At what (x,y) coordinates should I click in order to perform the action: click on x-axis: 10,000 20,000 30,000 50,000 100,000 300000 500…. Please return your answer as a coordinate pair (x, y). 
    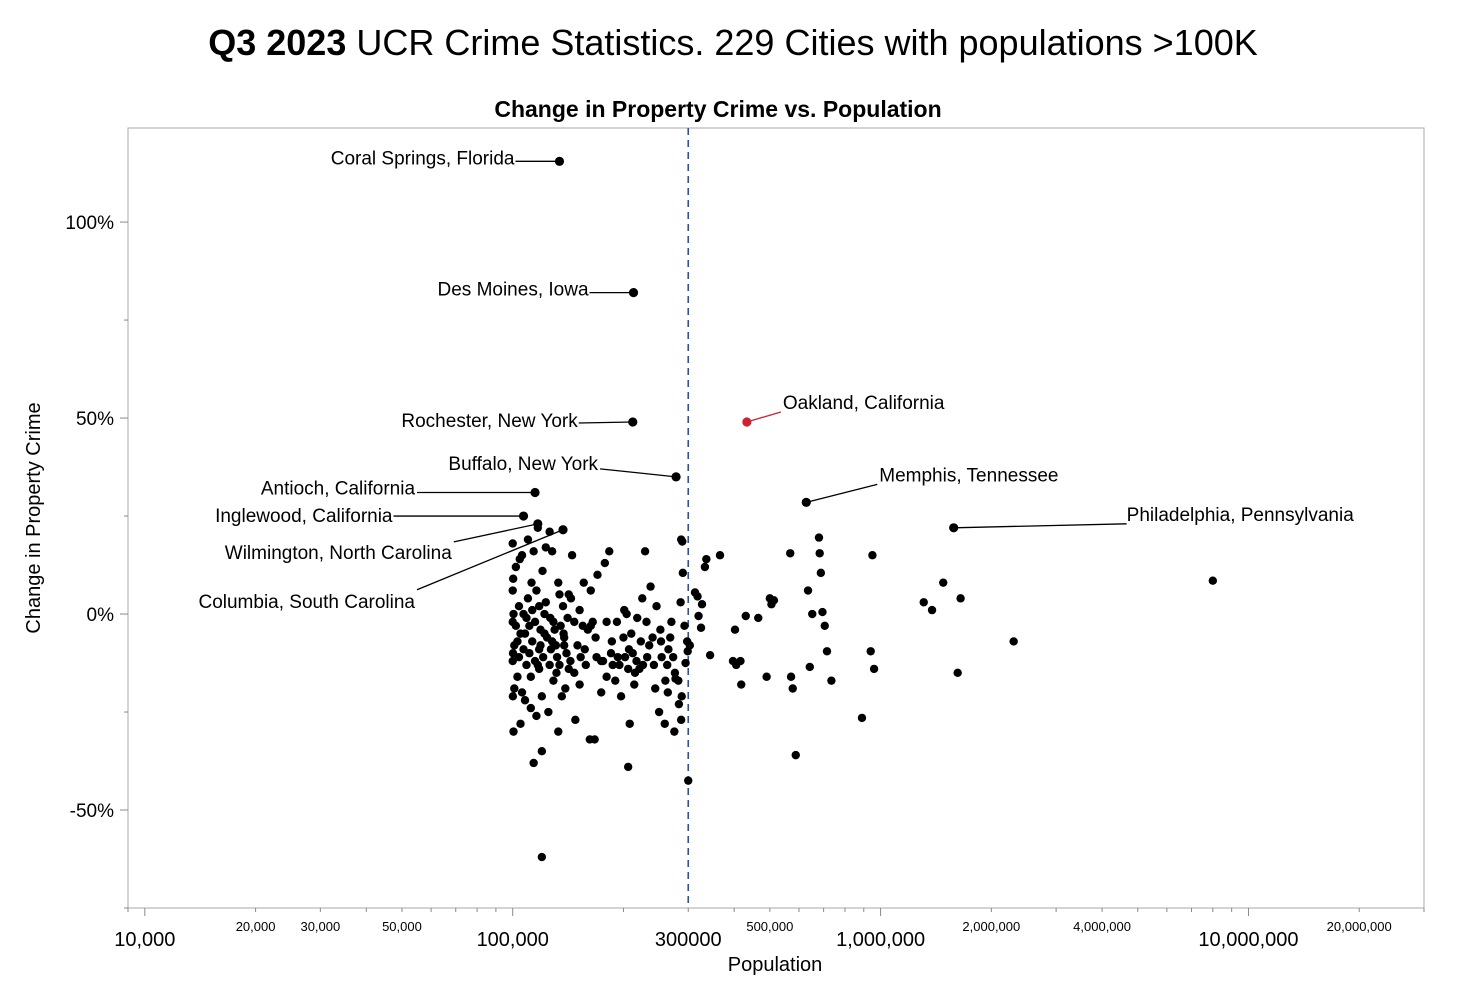
    Looking at the image, I should click on (769, 929).